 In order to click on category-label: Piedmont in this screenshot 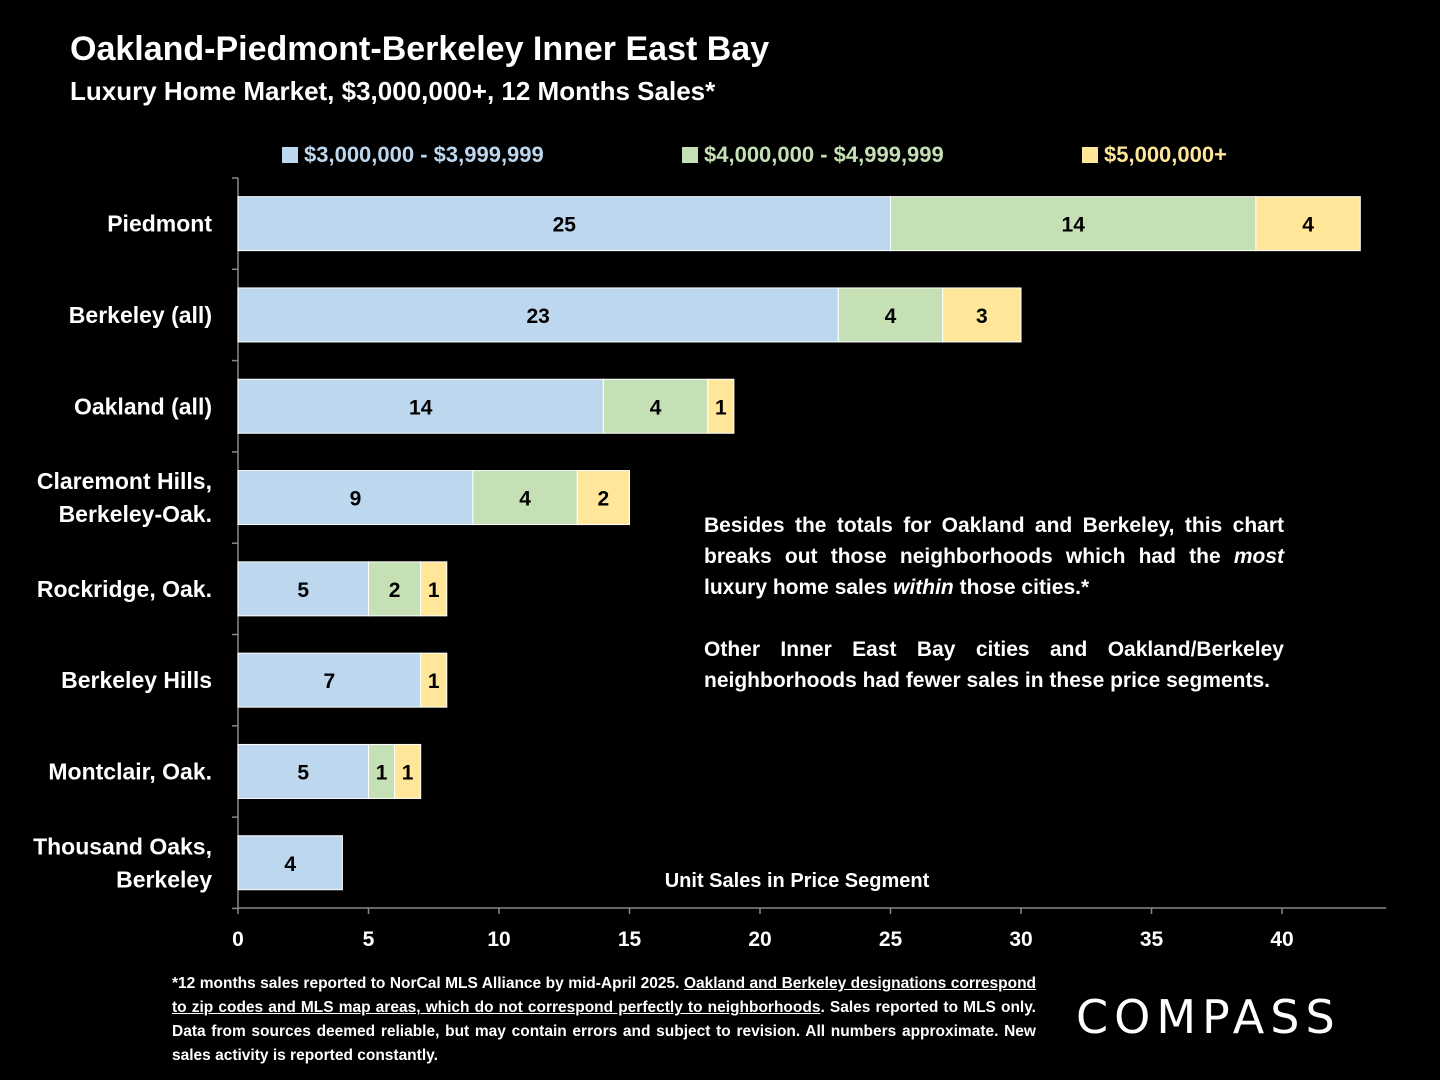, I will do `click(159, 224)`.